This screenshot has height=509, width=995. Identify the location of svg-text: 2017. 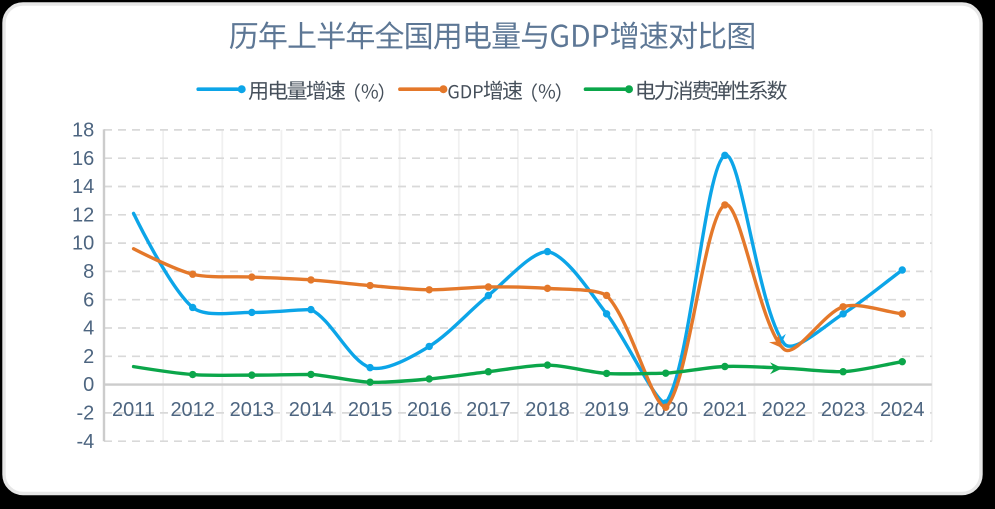
(488, 410).